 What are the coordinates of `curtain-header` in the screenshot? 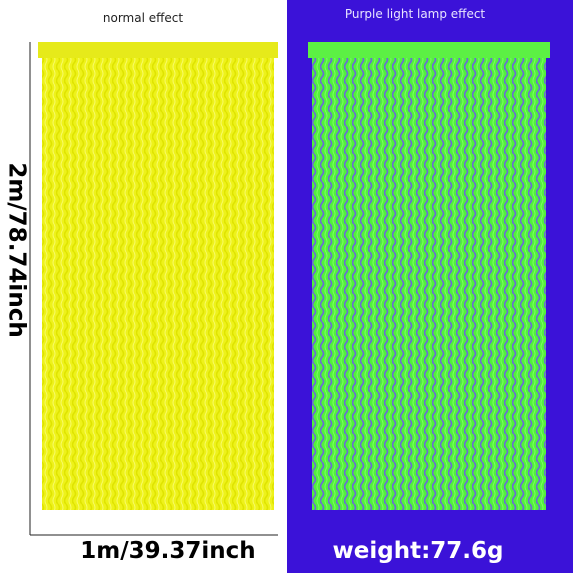 It's located at (158, 50).